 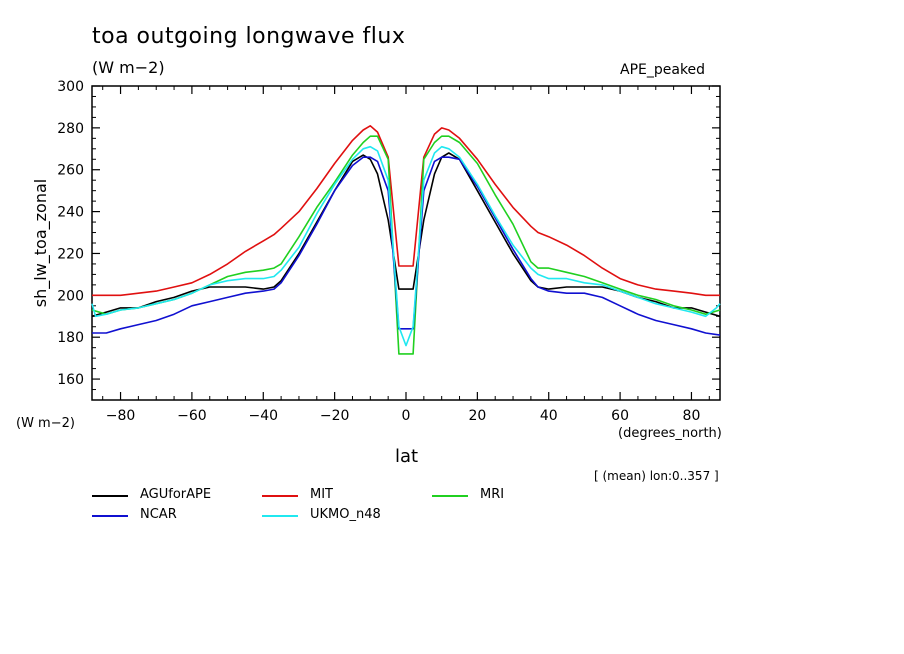 What do you see at coordinates (670, 433) in the screenshot?
I see `x-axis-units: (degrees_north)` at bounding box center [670, 433].